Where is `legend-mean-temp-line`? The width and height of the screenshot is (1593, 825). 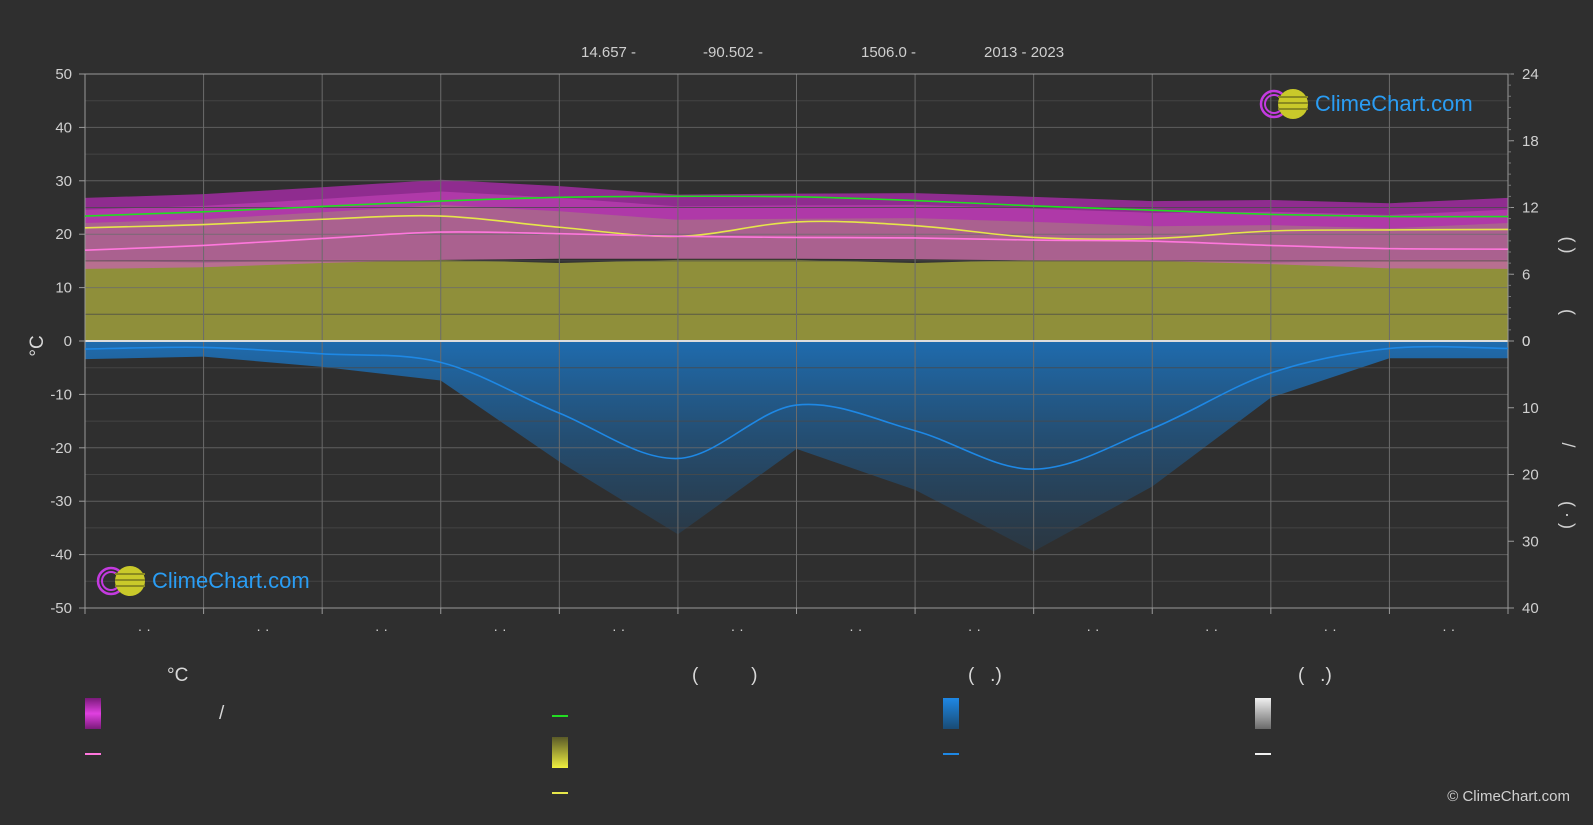 legend-mean-temp-line is located at coordinates (93, 754).